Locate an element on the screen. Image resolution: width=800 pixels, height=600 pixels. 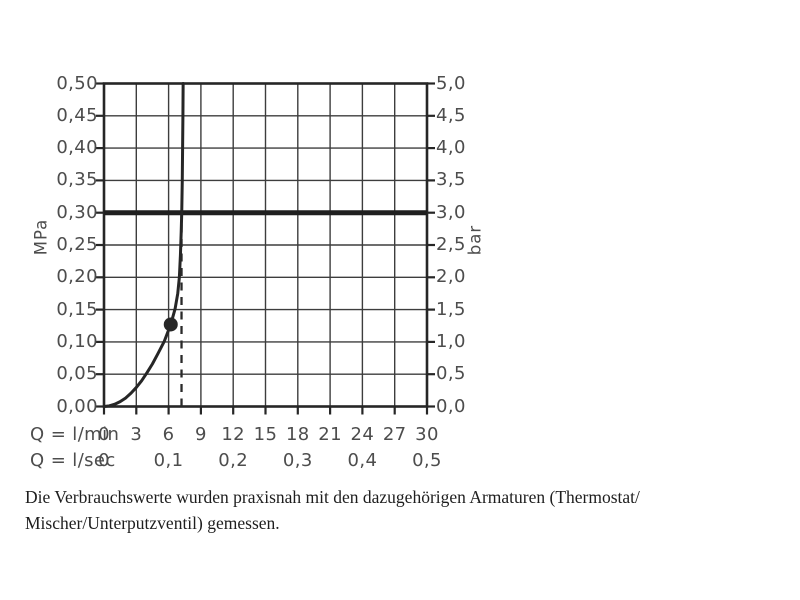
left-axis-unit-label: MPa is located at coordinates (41, 237).